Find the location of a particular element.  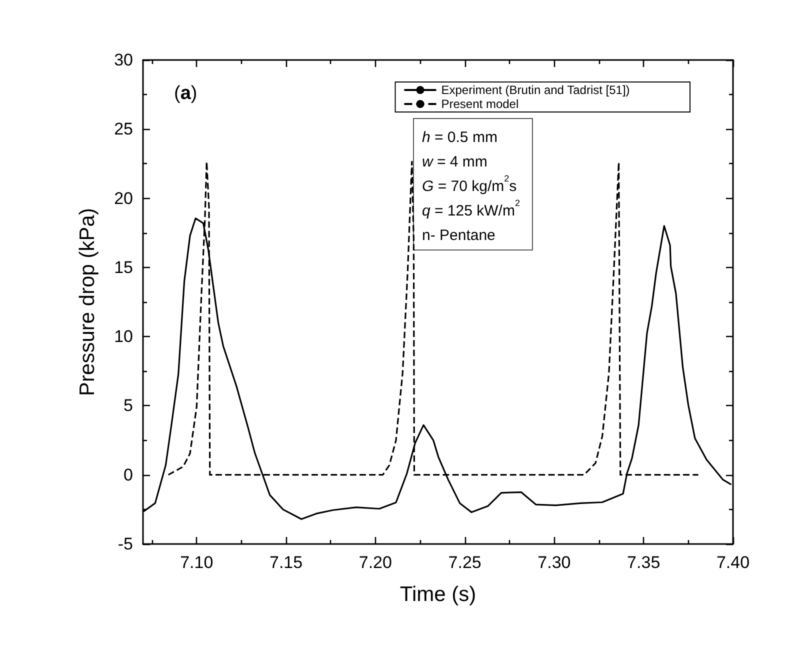

annotation: w = 4 mm is located at coordinates (455, 161).